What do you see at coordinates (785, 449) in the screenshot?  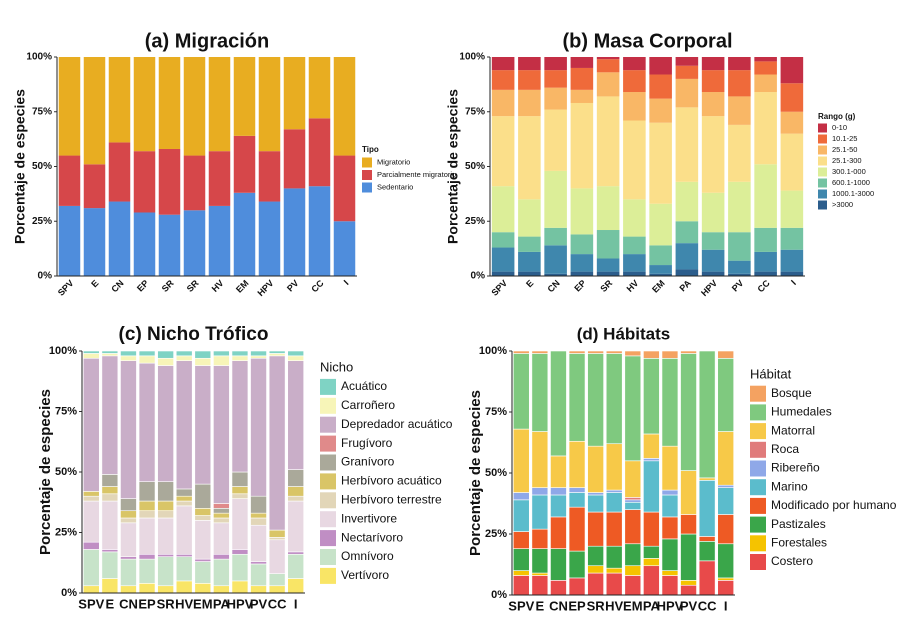 I see `legend-label: Roca` at bounding box center [785, 449].